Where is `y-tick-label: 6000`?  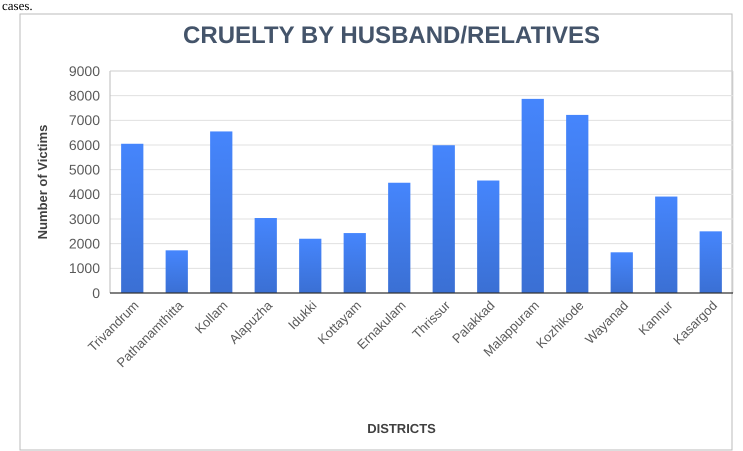 y-tick-label: 6000 is located at coordinates (84, 144).